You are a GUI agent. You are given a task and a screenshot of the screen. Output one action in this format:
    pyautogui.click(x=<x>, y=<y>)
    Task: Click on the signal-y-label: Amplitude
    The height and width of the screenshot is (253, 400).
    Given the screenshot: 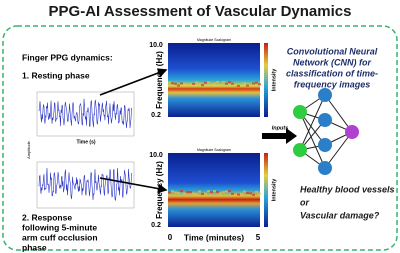 What is the action you would take?
    pyautogui.click(x=28, y=149)
    